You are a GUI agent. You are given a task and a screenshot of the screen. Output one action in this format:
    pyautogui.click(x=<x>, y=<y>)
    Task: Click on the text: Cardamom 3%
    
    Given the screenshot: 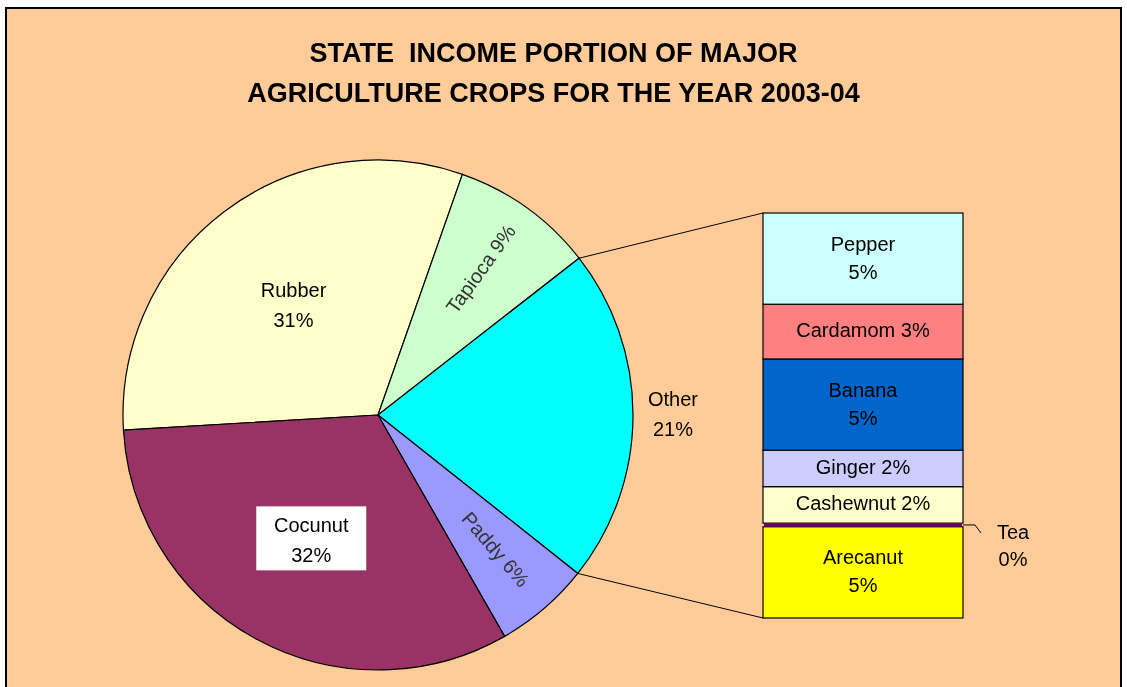 What is the action you would take?
    pyautogui.click(x=863, y=329)
    